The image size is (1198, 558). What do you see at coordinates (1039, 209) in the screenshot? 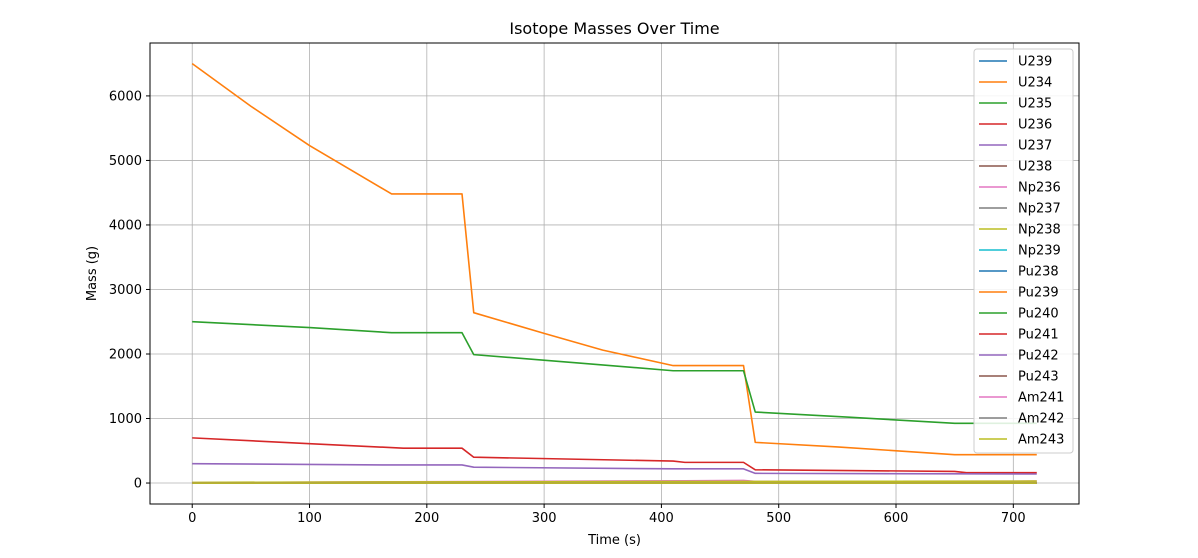
I see `legend-label: Np237` at bounding box center [1039, 209].